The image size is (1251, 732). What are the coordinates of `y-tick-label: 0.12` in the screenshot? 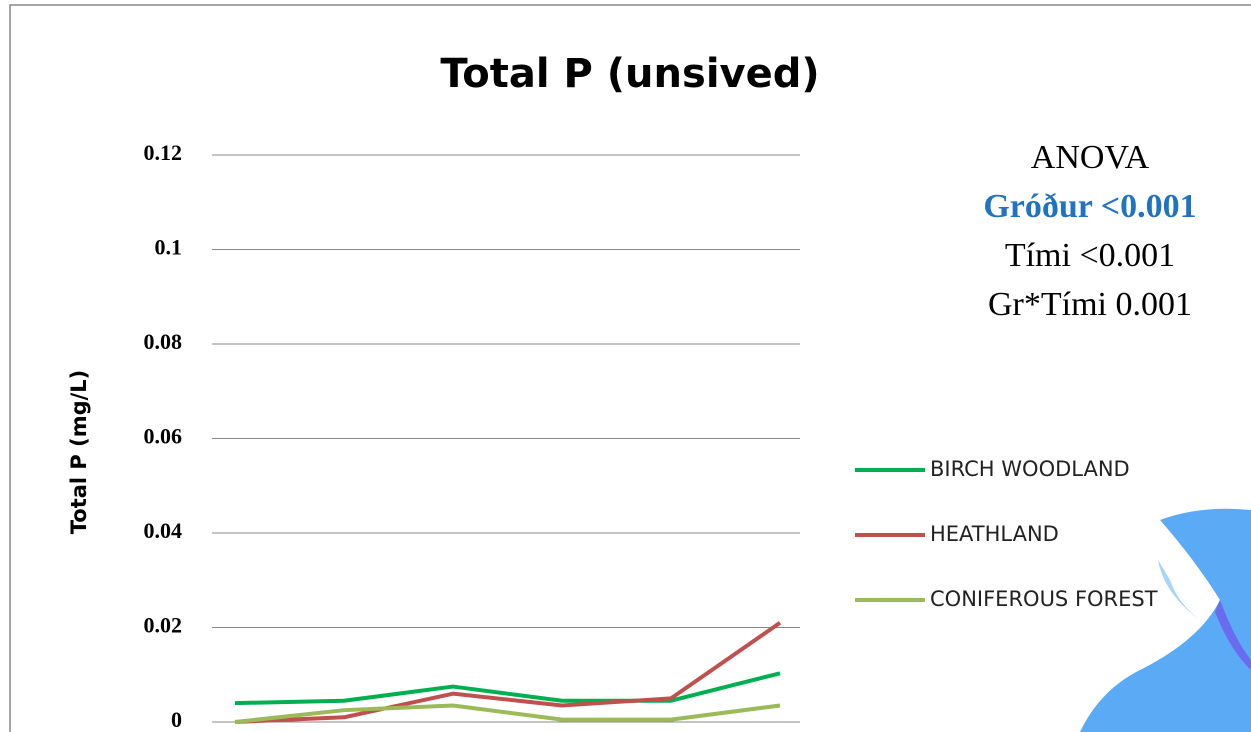 It's located at (163, 152).